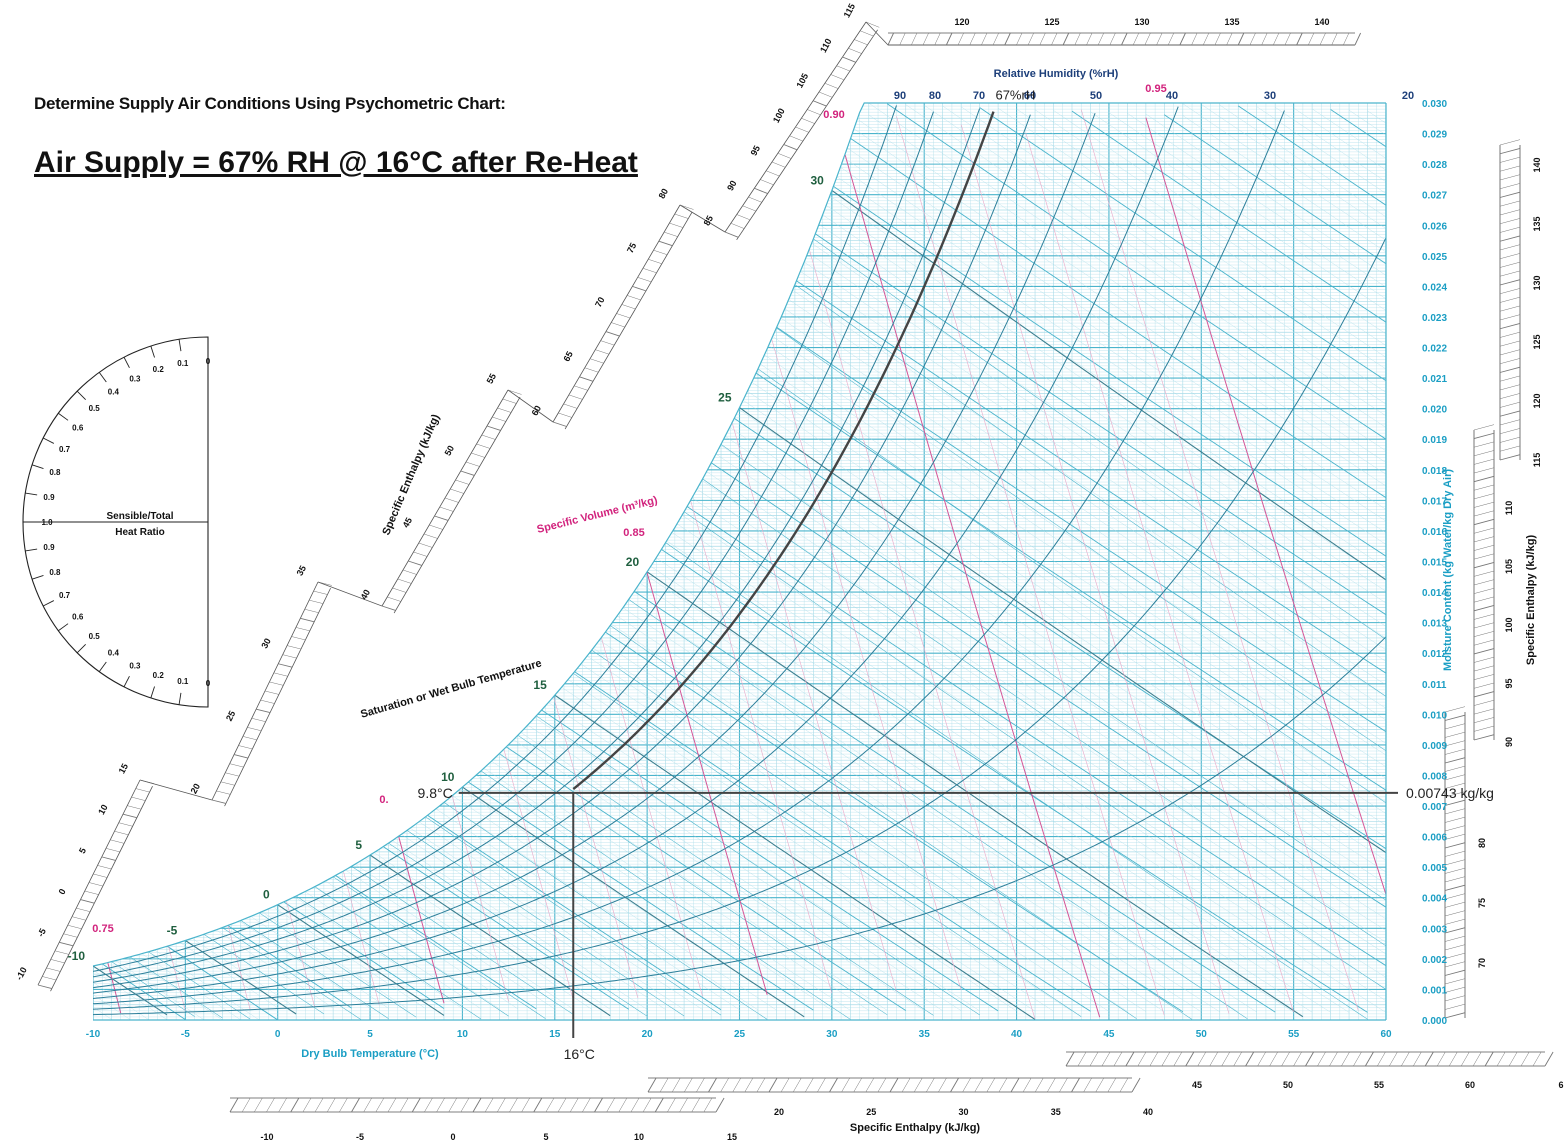 Image resolution: width=1567 pixels, height=1145 pixels. Describe the element at coordinates (1386, 1034) in the screenshot. I see `x-tick-label: 60` at that location.